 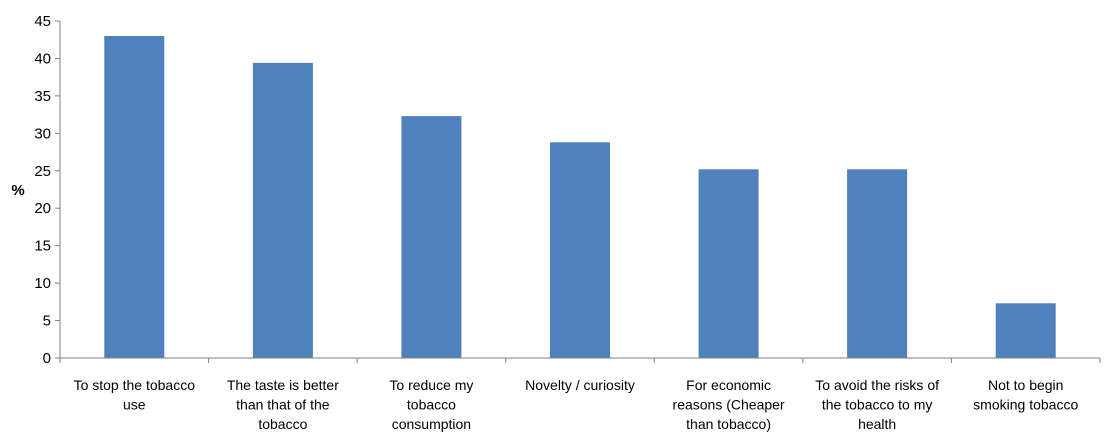 What do you see at coordinates (135, 395) in the screenshot?
I see `x-tick-label: To stop the tobacco use` at bounding box center [135, 395].